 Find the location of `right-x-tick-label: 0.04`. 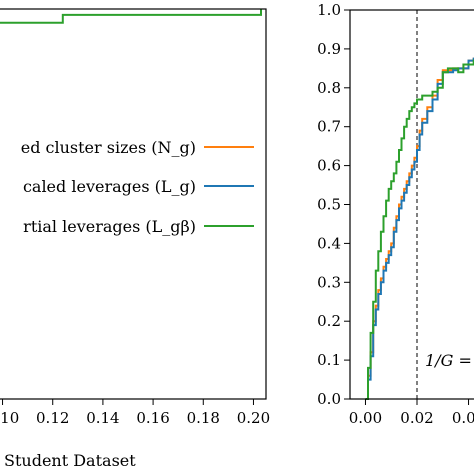

right-x-tick-label: 0.04 is located at coordinates (463, 418).